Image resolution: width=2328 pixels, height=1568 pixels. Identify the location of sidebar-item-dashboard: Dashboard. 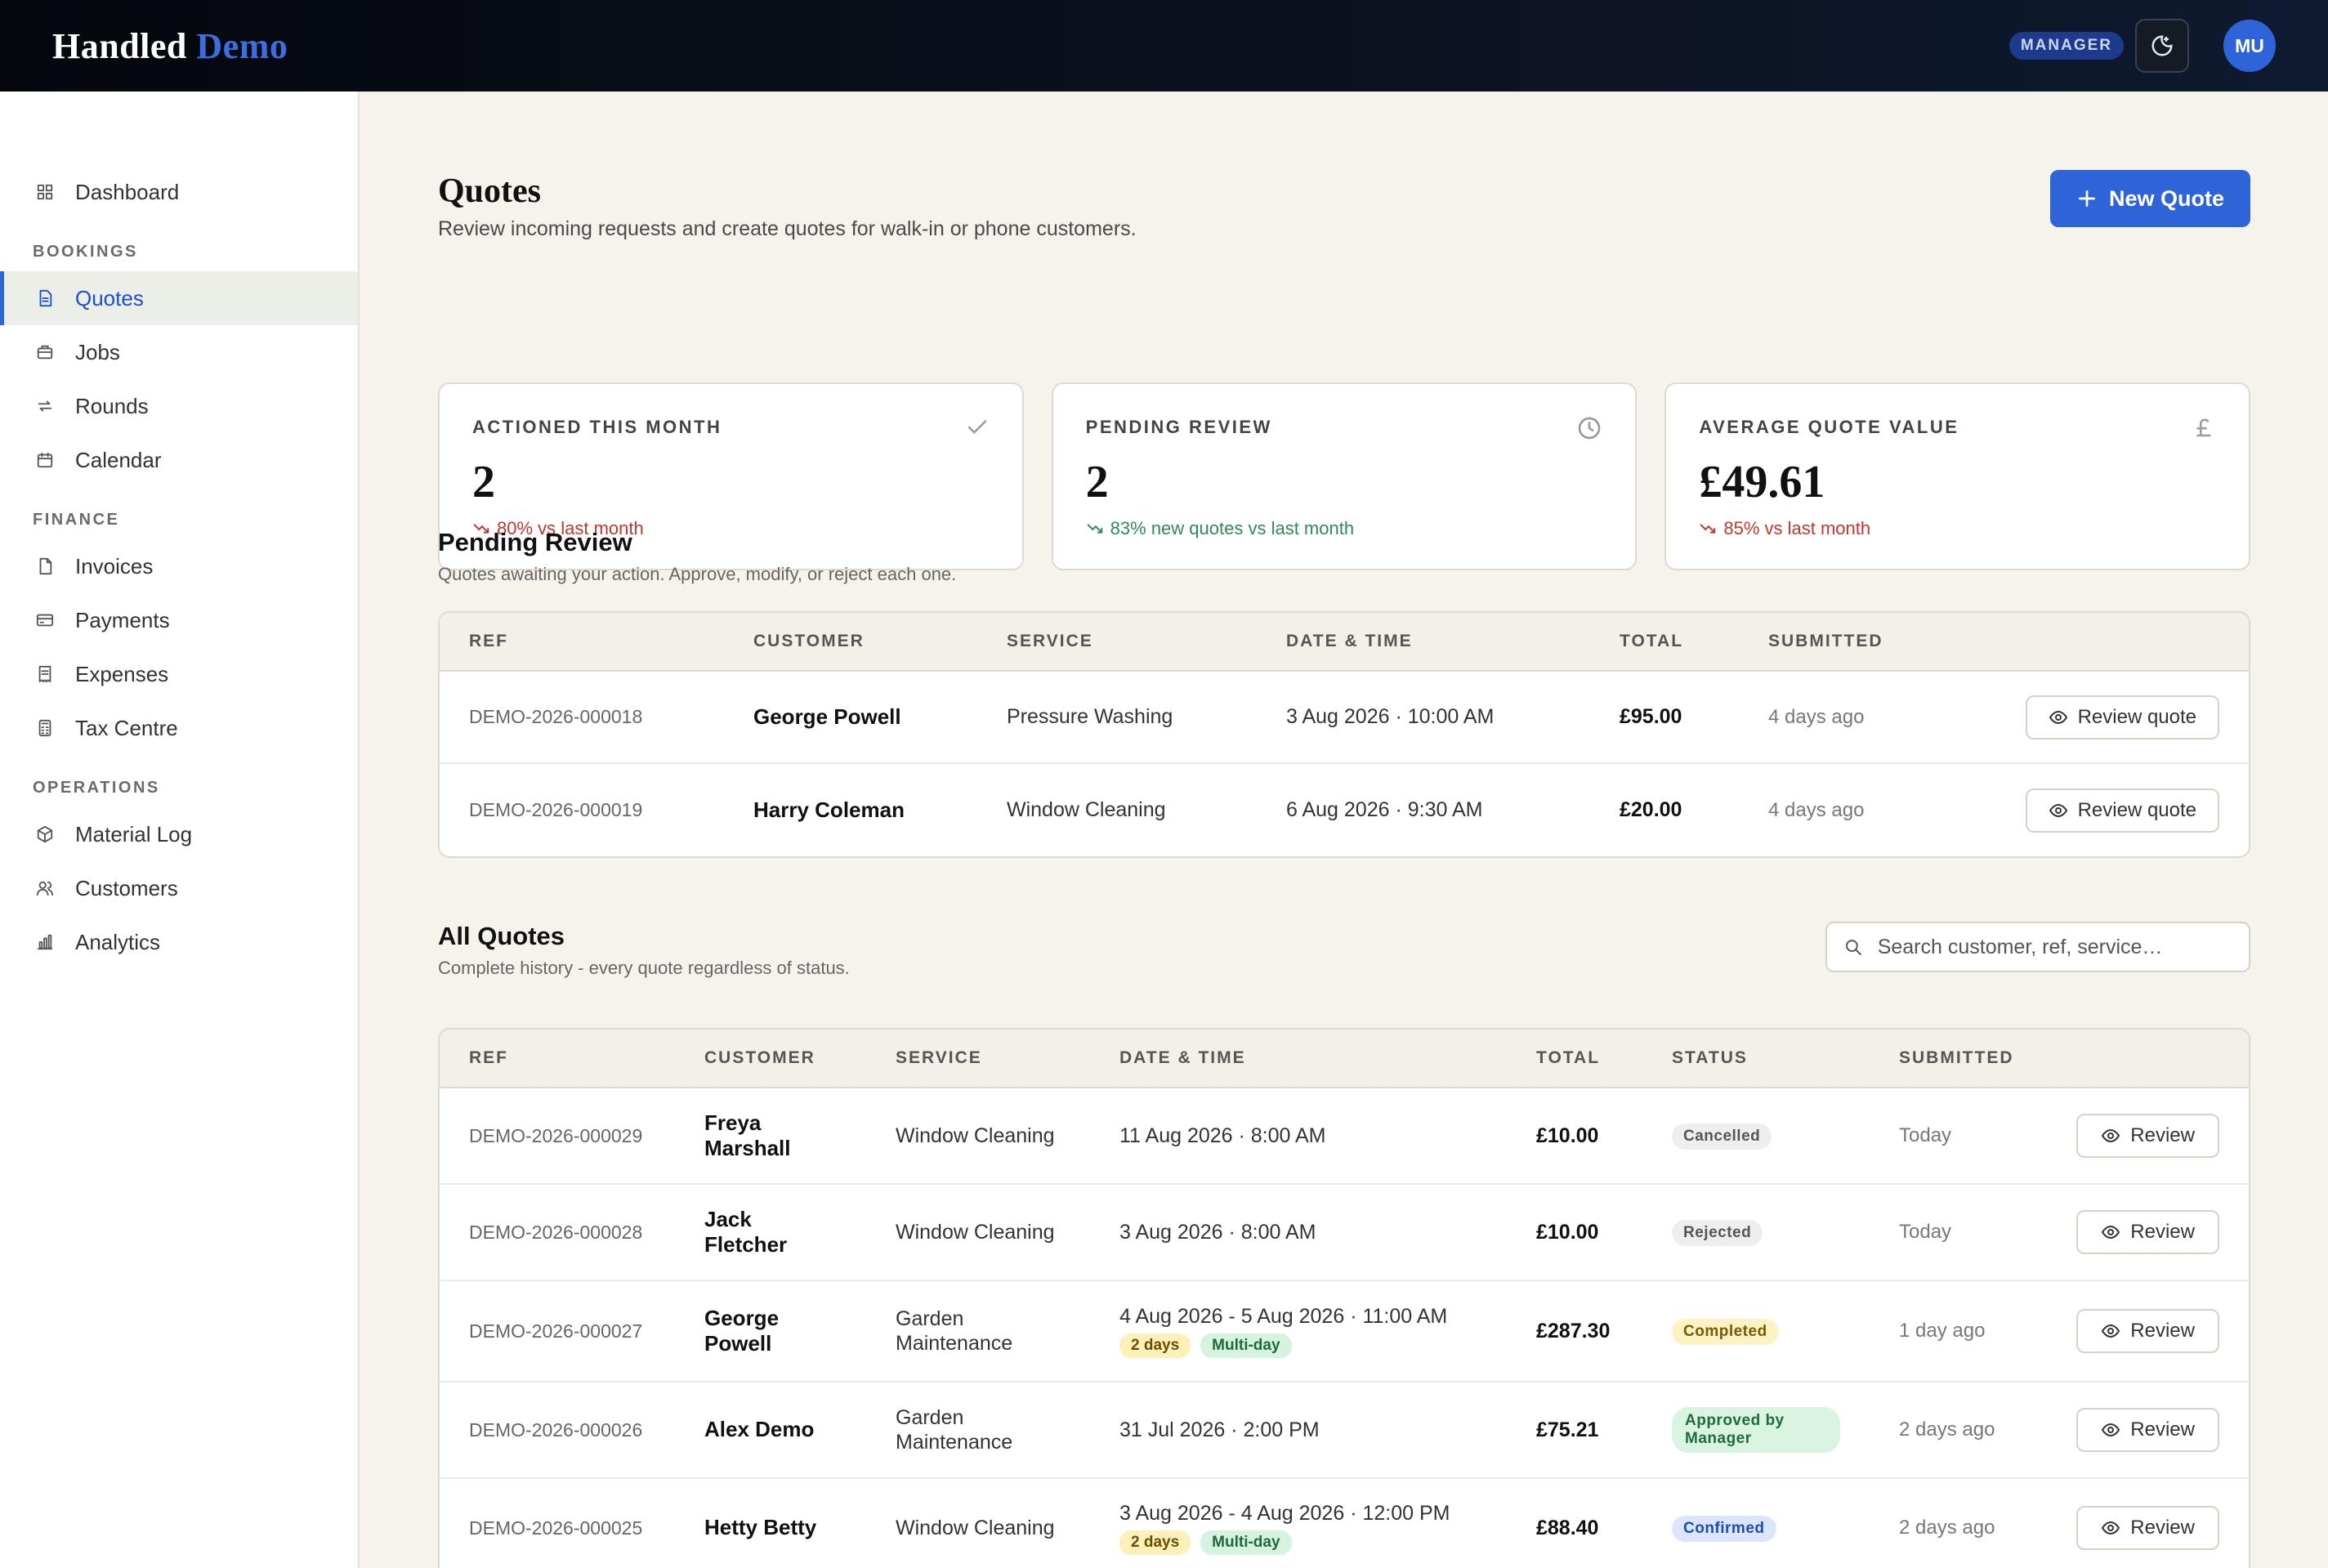
(179, 192).